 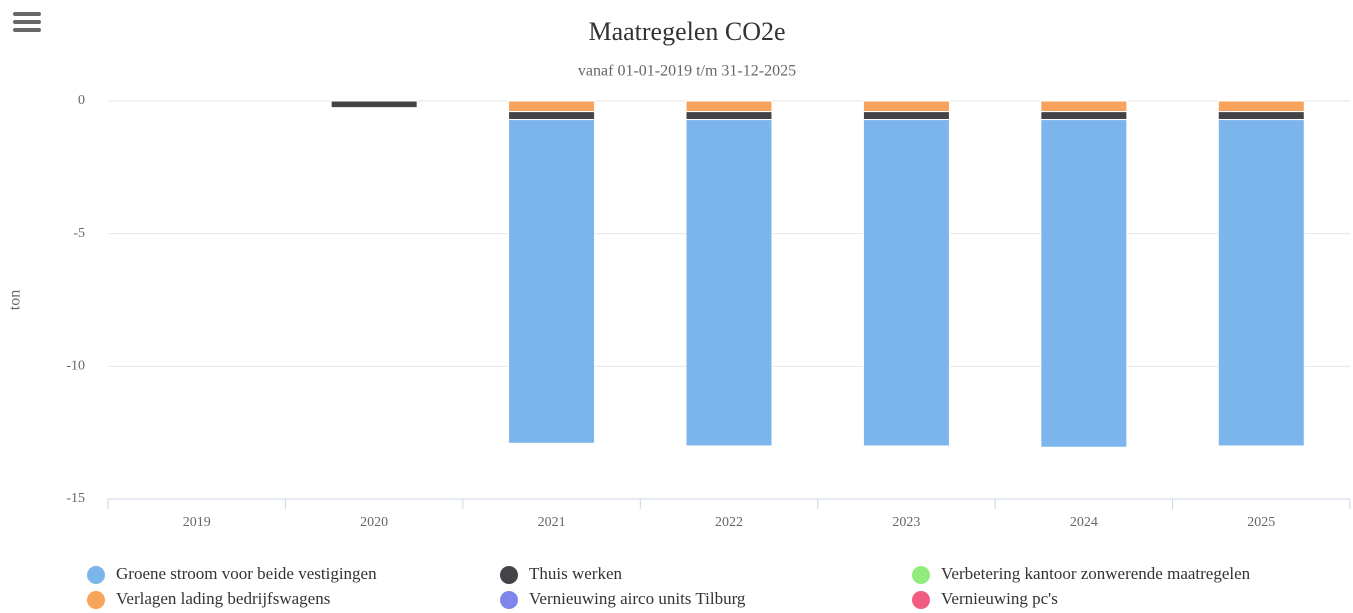 I want to click on y-tick-label: -10, so click(x=75, y=366).